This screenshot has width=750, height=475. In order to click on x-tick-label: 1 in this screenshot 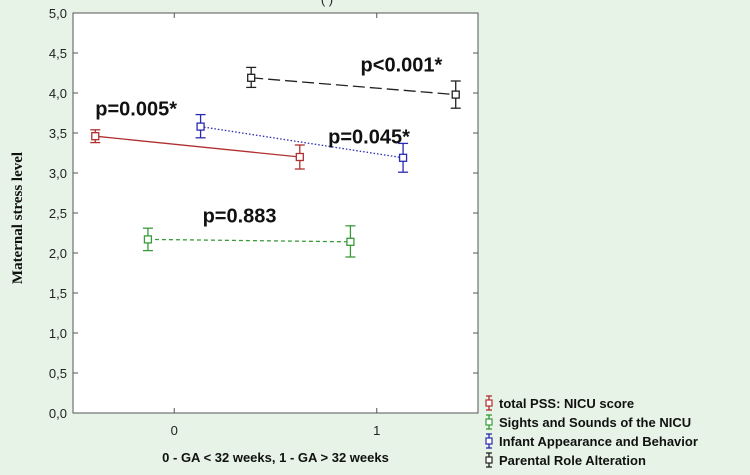, I will do `click(376, 430)`.